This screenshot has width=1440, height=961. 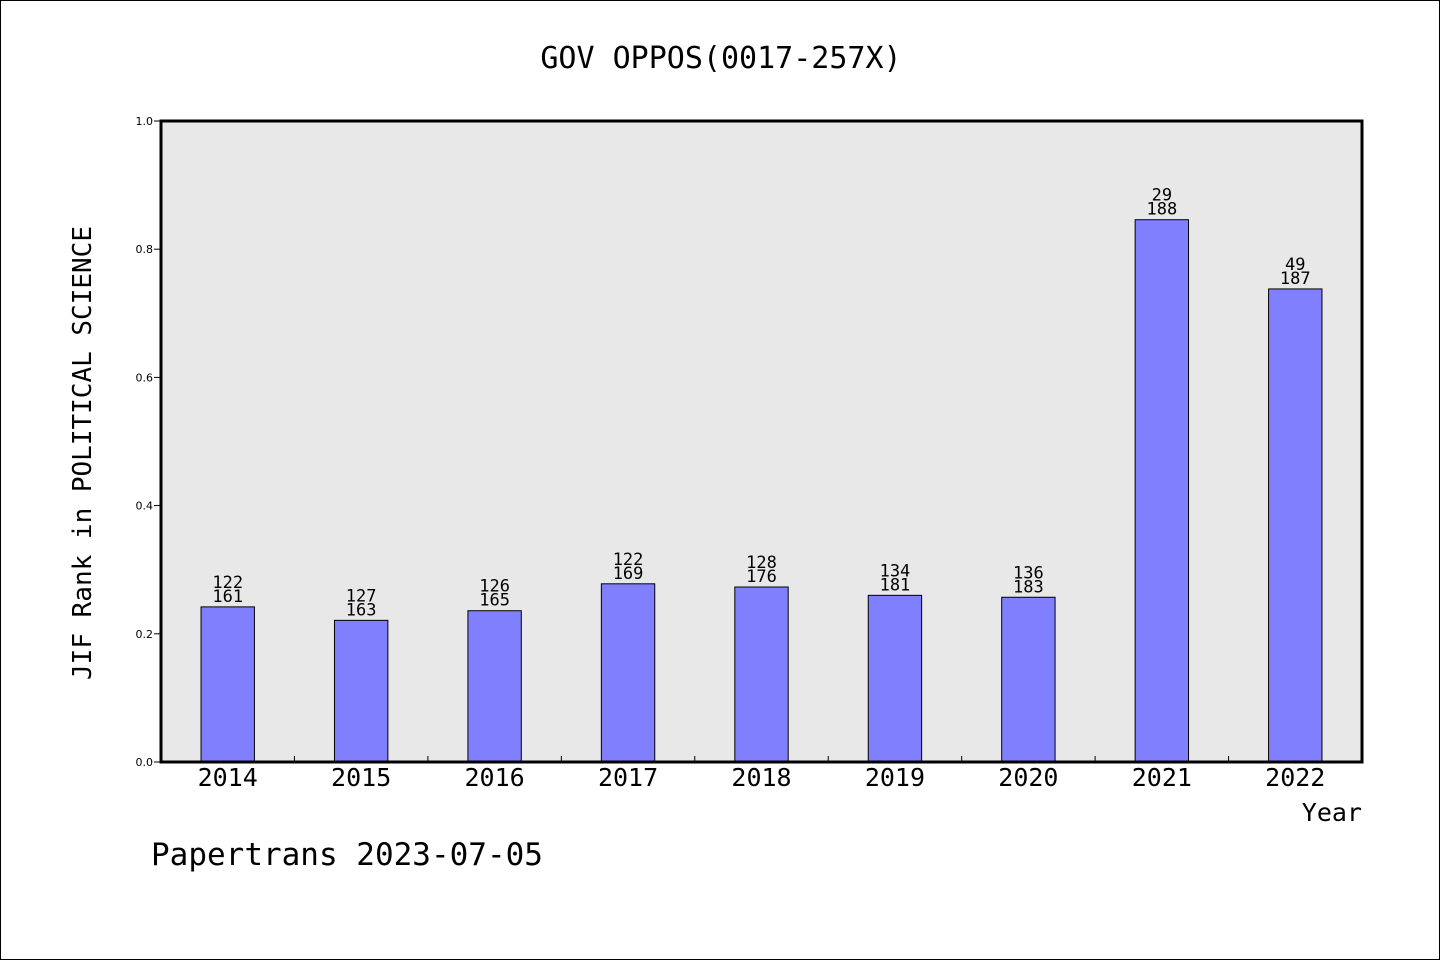 What do you see at coordinates (1162, 196) in the screenshot?
I see `bar-rank-label: 29` at bounding box center [1162, 196].